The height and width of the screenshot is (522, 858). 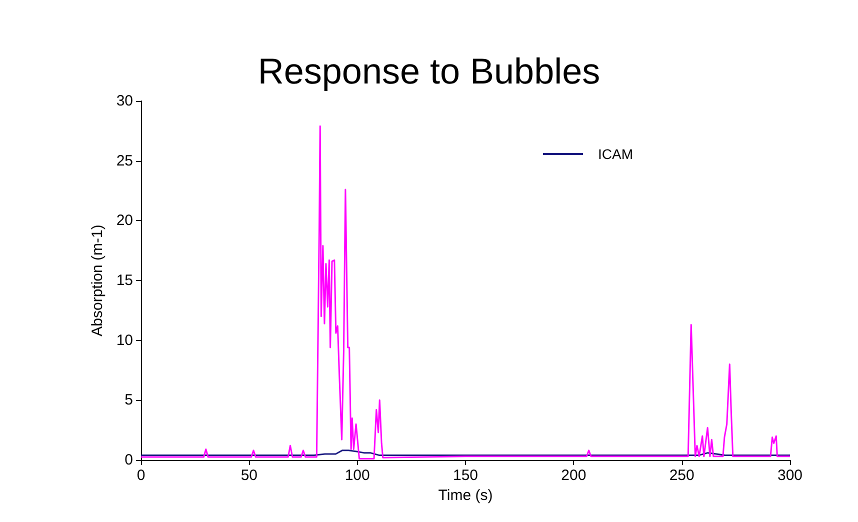 I want to click on chart-title: Response to Bubbles, so click(x=429, y=71).